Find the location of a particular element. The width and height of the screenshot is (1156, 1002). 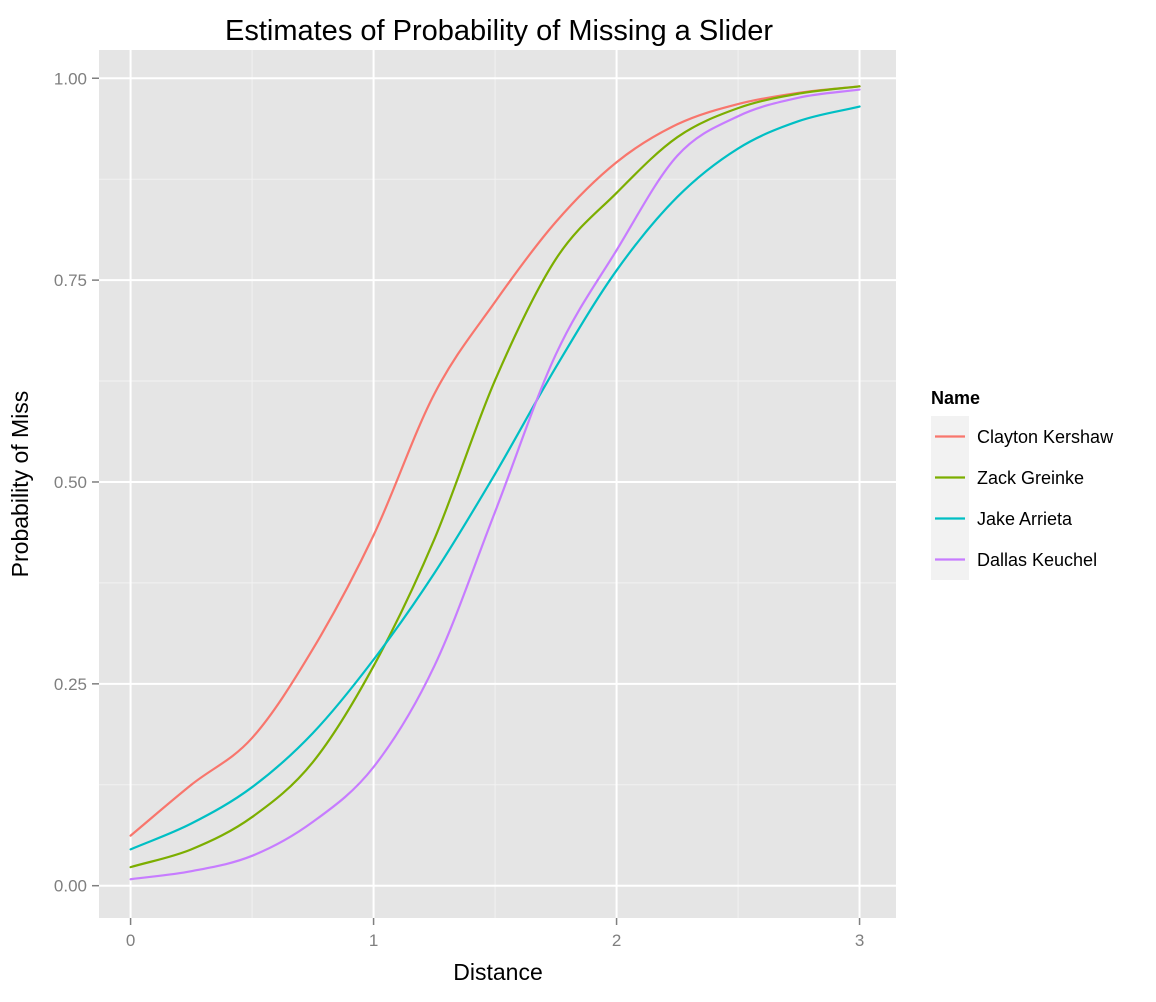

legend-item: Jake Arrieta is located at coordinates (1002, 518).